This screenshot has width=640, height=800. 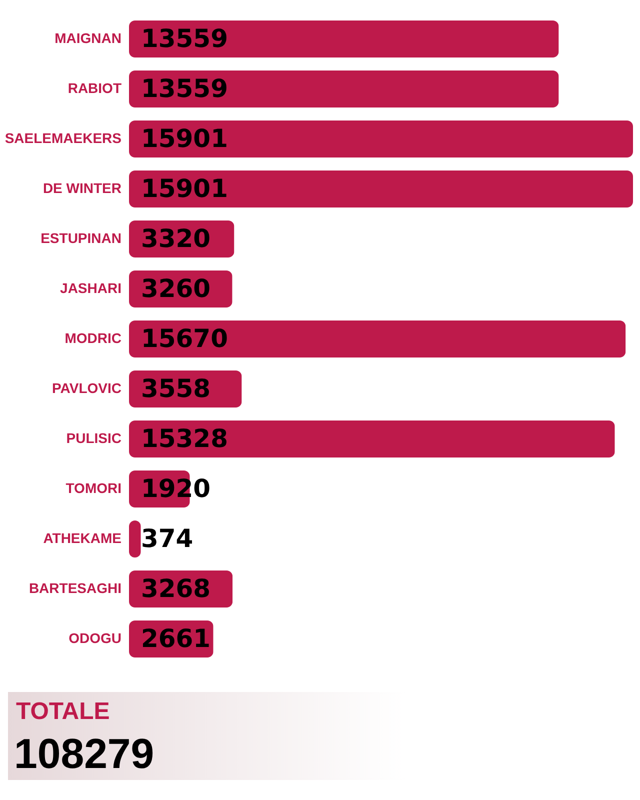 What do you see at coordinates (88, 38) in the screenshot?
I see `y-tick-label: MAIGNAN` at bounding box center [88, 38].